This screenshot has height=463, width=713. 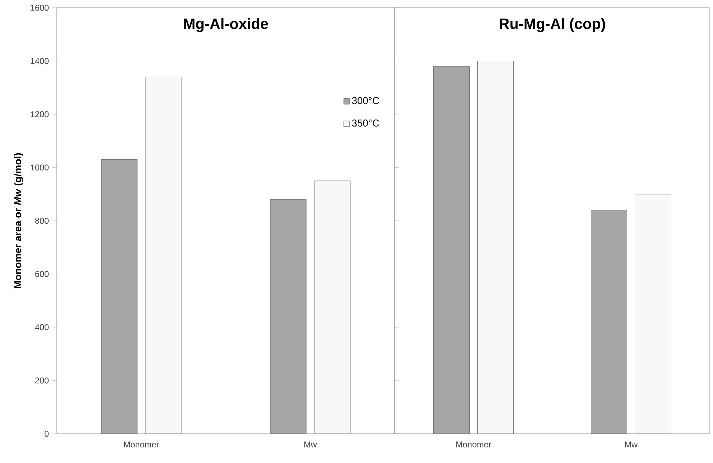 I want to click on text: Ru-Mg-Al (cop), so click(x=553, y=25).